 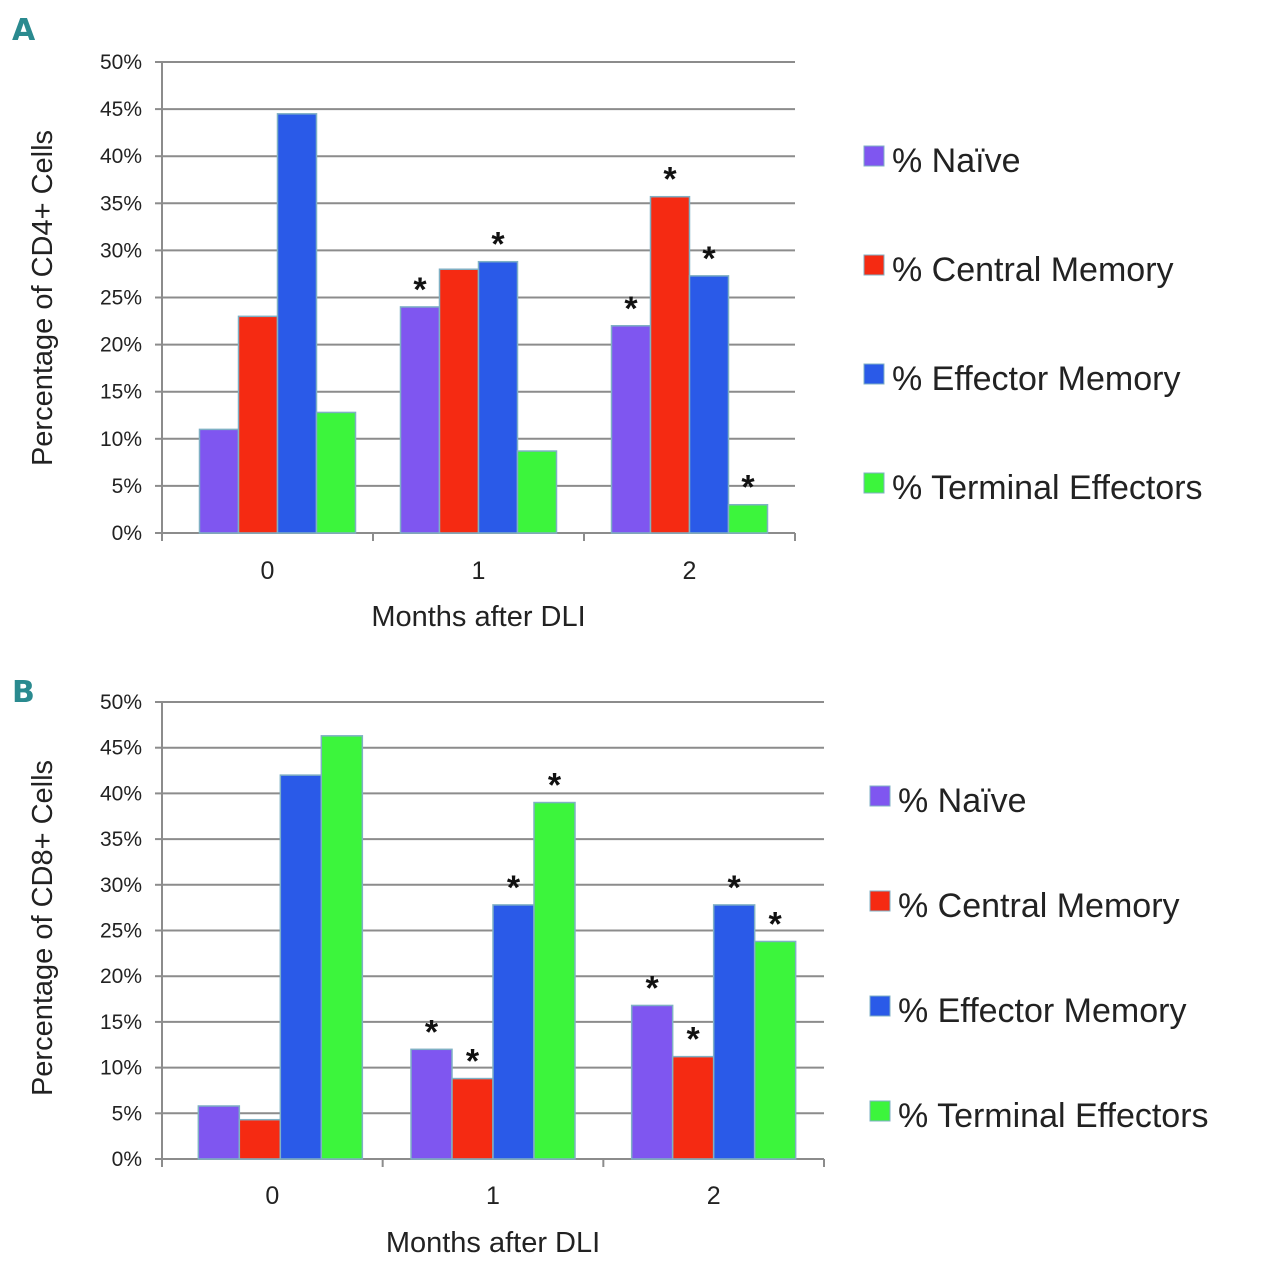 I want to click on chart-a-y-tick-label: 25%, so click(x=121, y=298).